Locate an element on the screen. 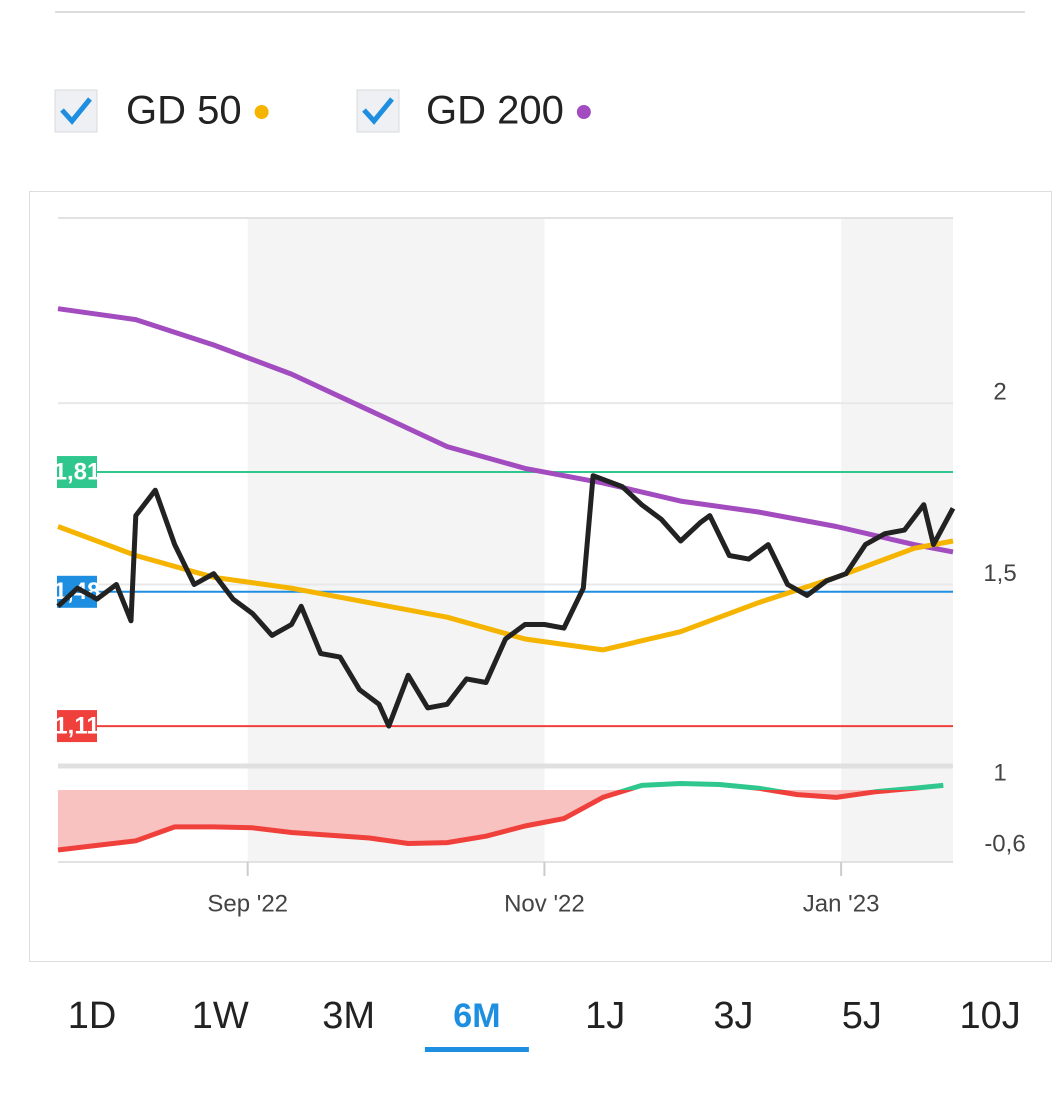 This screenshot has width=1053, height=1105. level-label: 1,11 is located at coordinates (76, 725).